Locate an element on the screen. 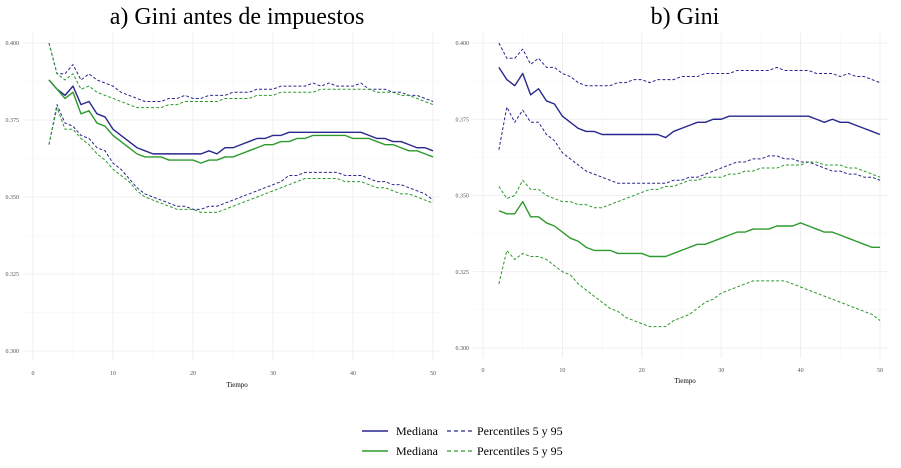  panel-title: b) Gini is located at coordinates (685, 17).